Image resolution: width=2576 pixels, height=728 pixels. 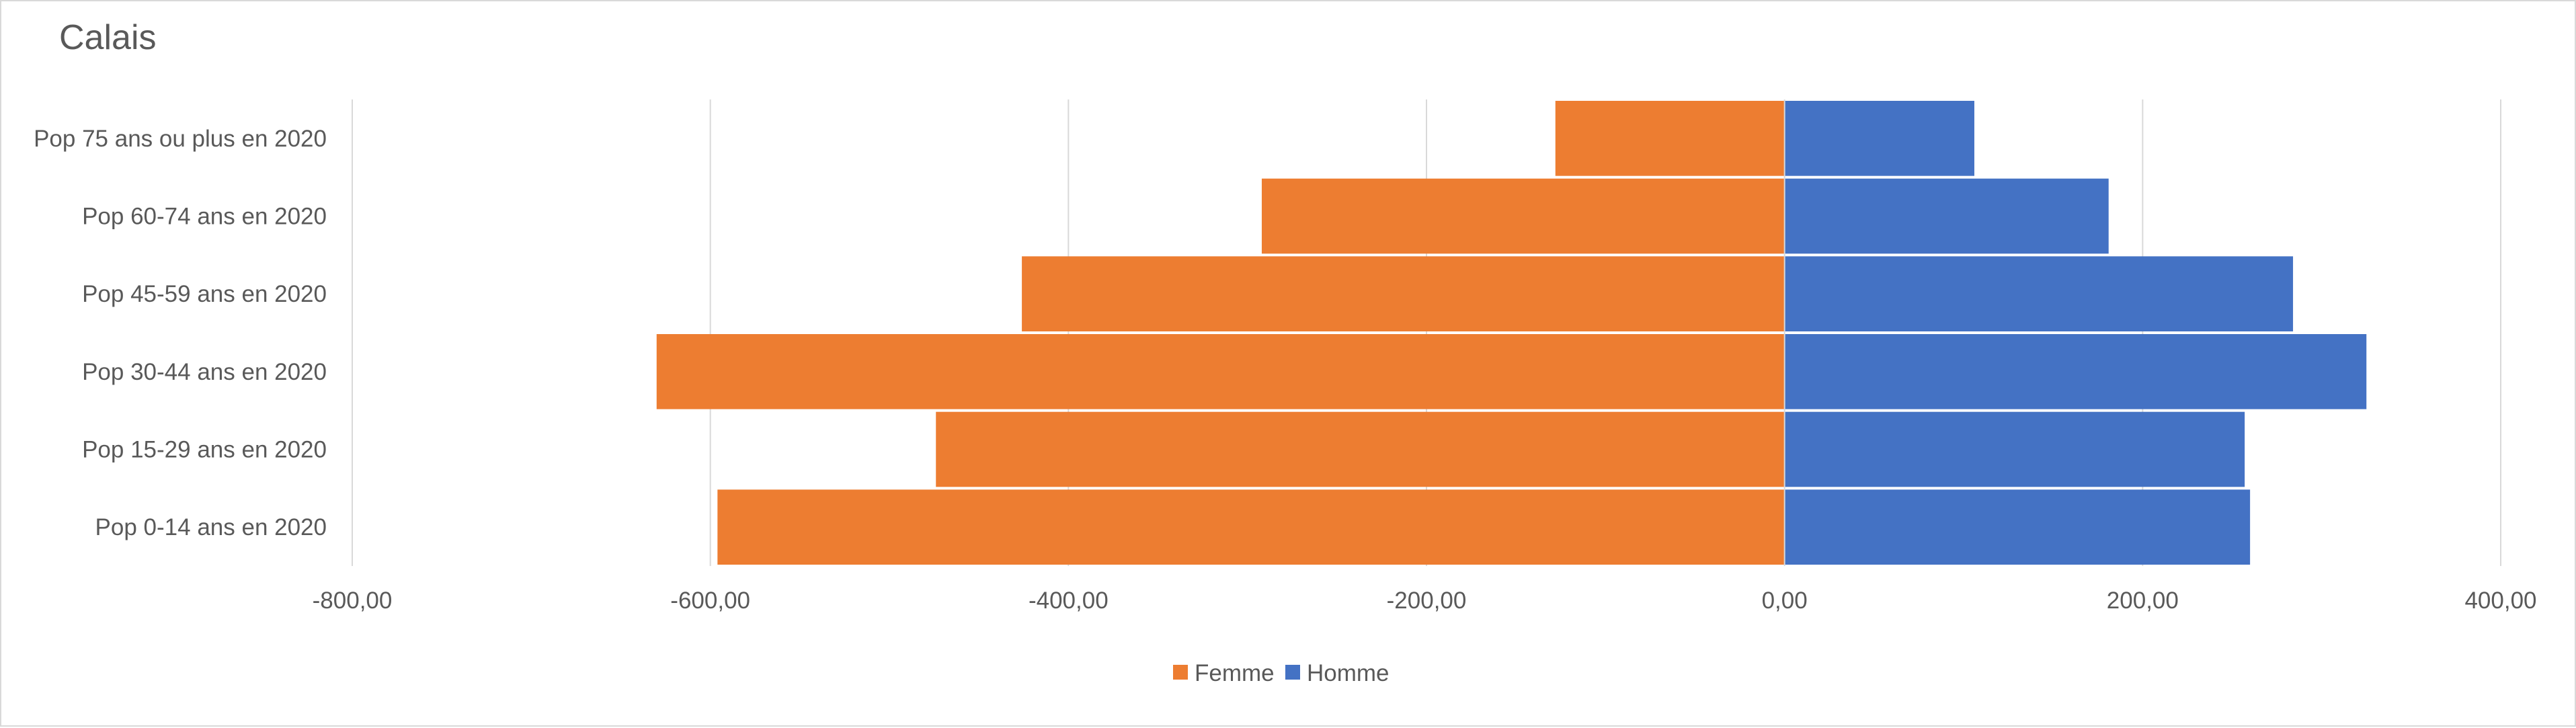 What do you see at coordinates (1069, 601) in the screenshot?
I see `x-tick-label: -400,00` at bounding box center [1069, 601].